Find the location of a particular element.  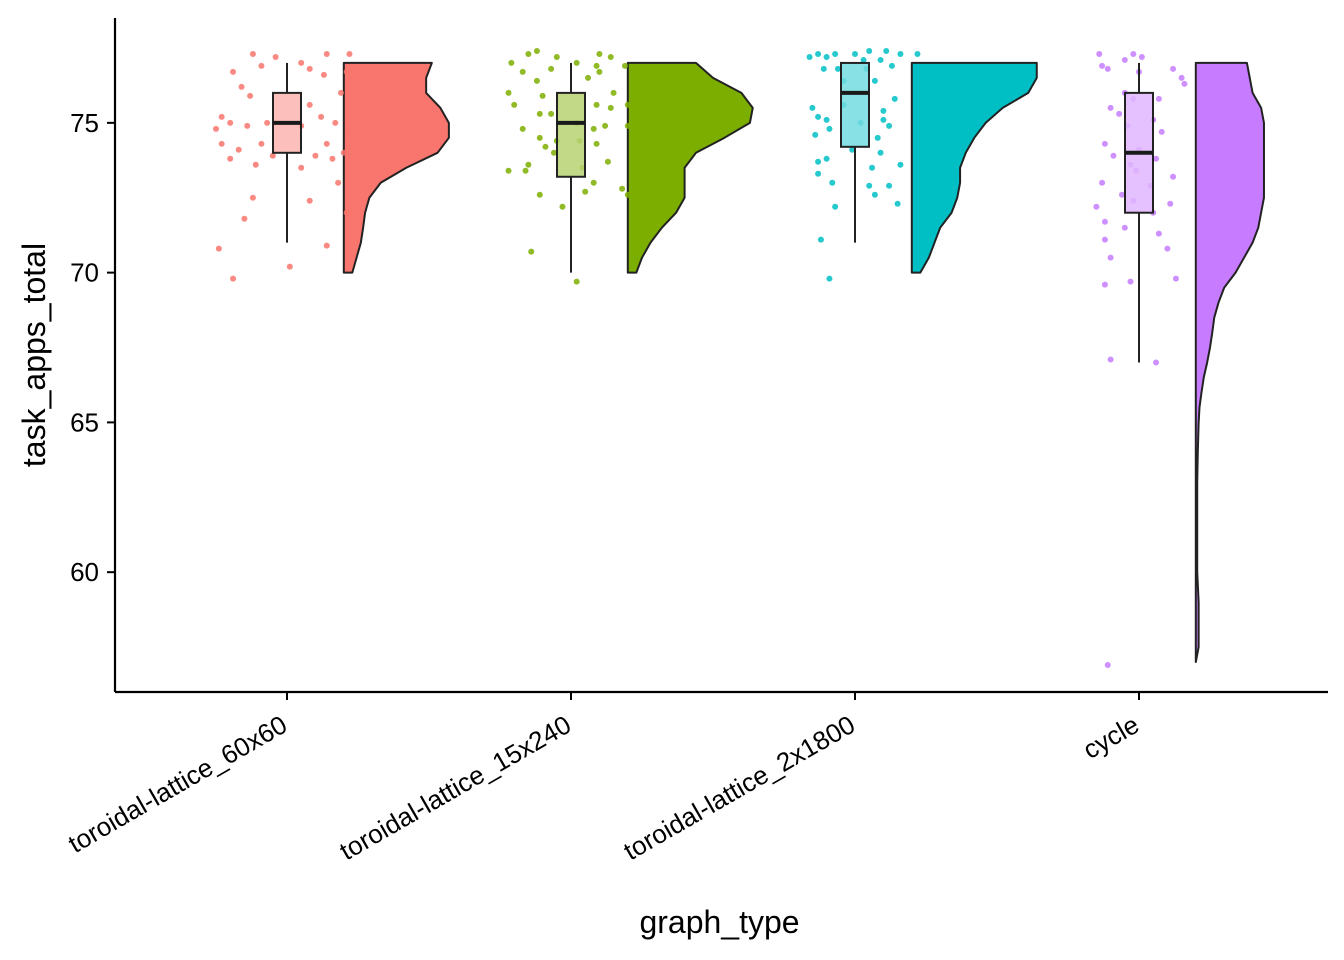

group-toroidal-lattice_15x240 is located at coordinates (629, 166).